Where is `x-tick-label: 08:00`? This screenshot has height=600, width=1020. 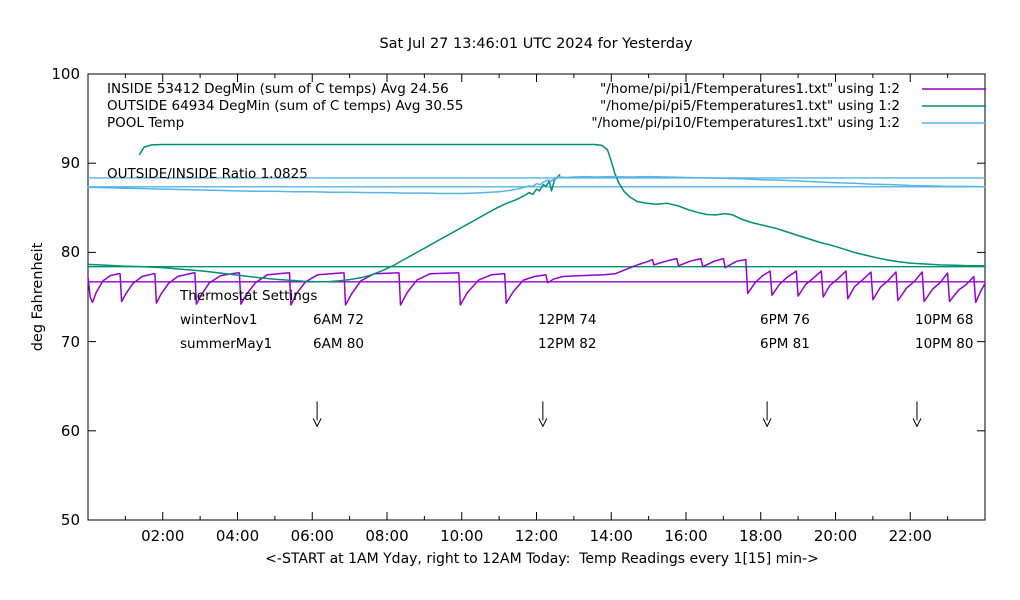 x-tick-label: 08:00 is located at coordinates (387, 536).